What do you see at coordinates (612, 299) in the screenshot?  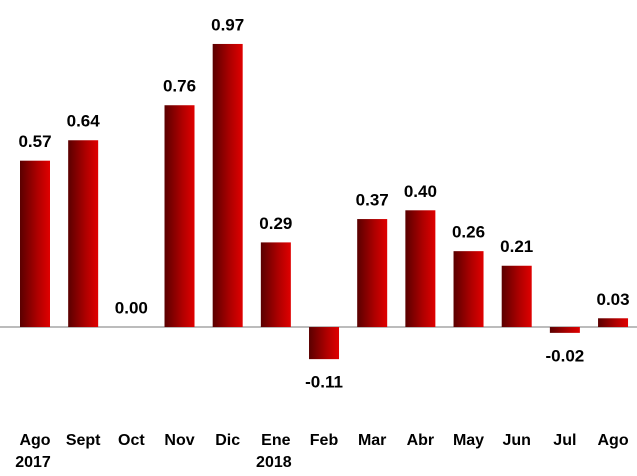 I see `value-label: 0.03` at bounding box center [612, 299].